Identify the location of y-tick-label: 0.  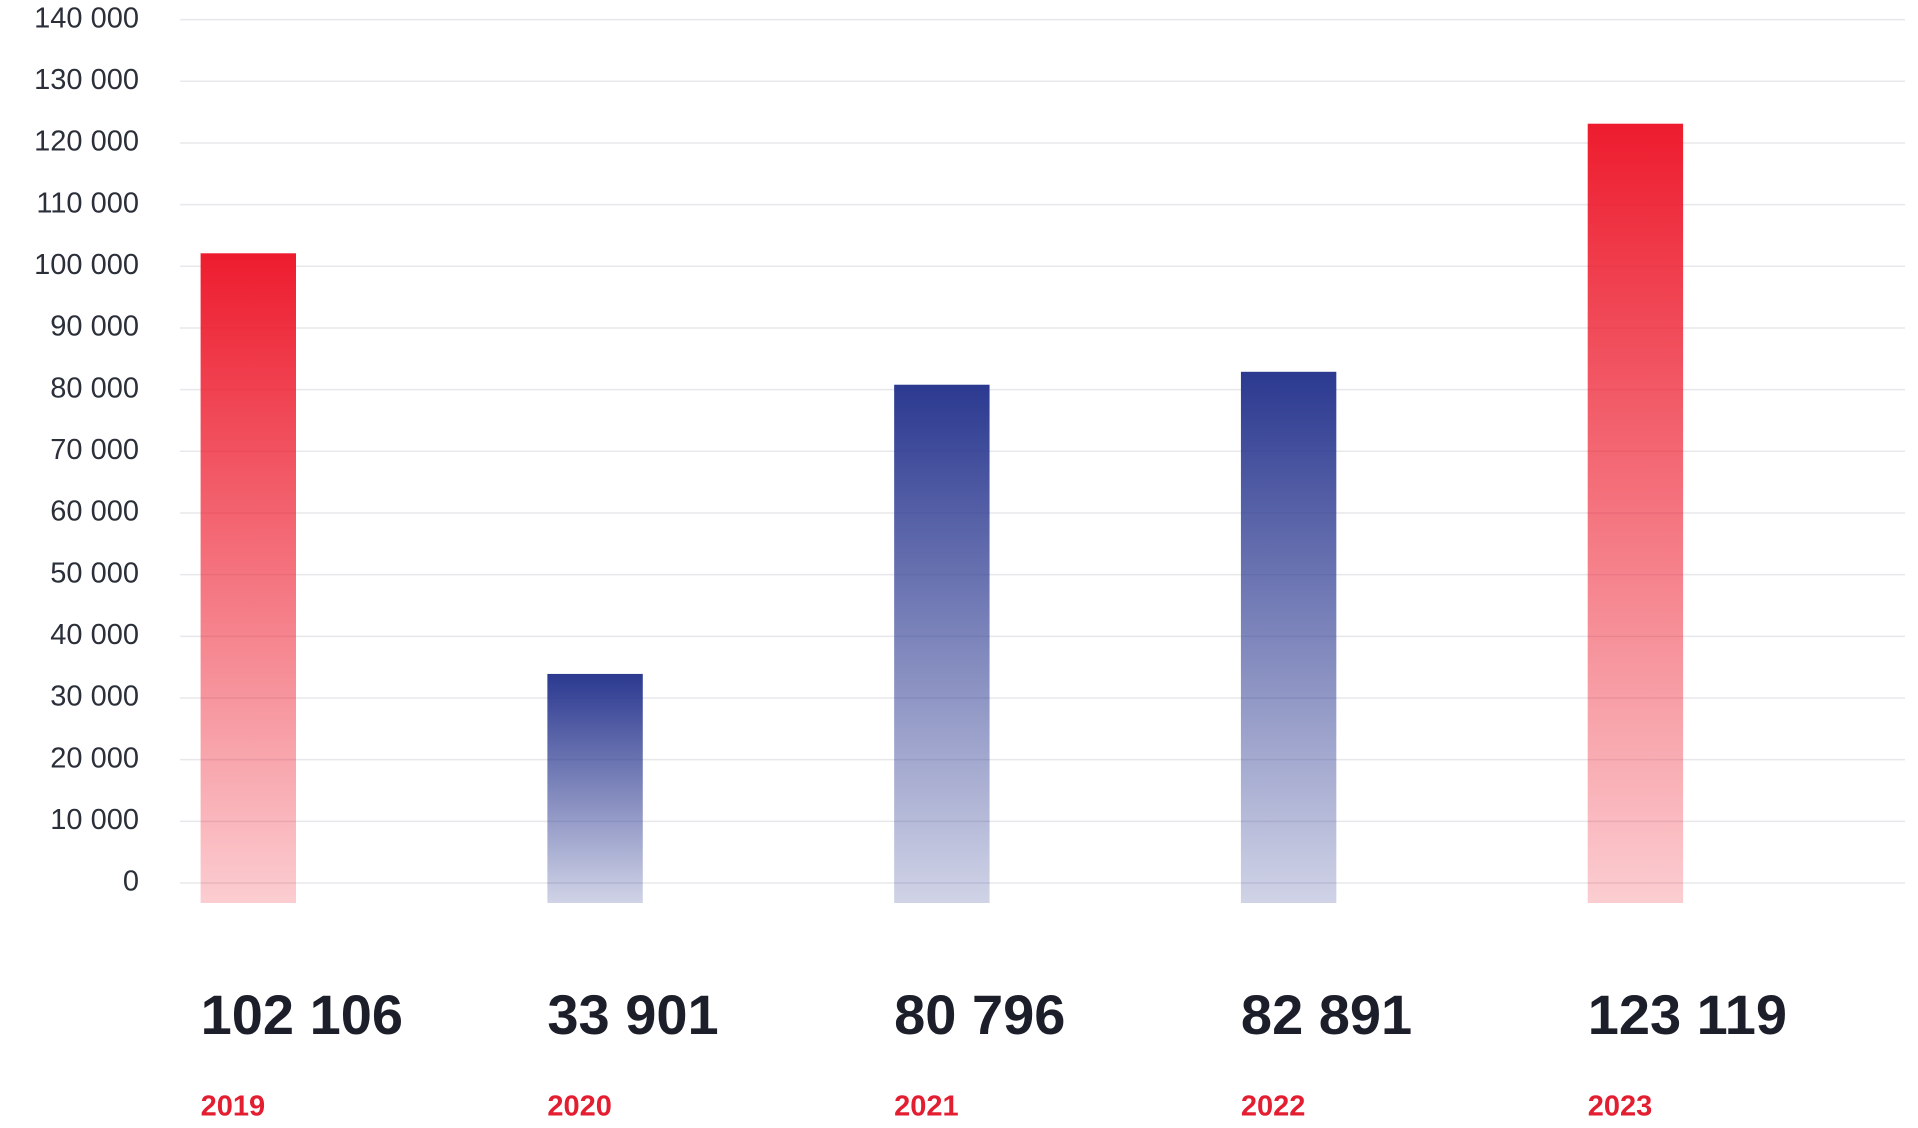
(131, 882).